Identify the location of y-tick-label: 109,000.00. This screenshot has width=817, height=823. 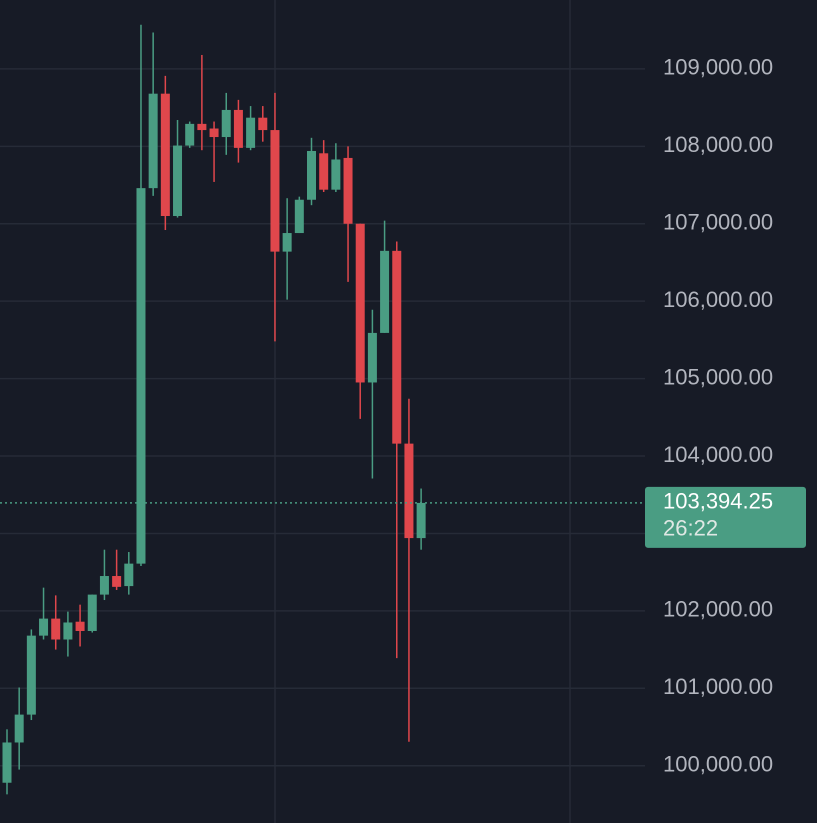
(718, 67).